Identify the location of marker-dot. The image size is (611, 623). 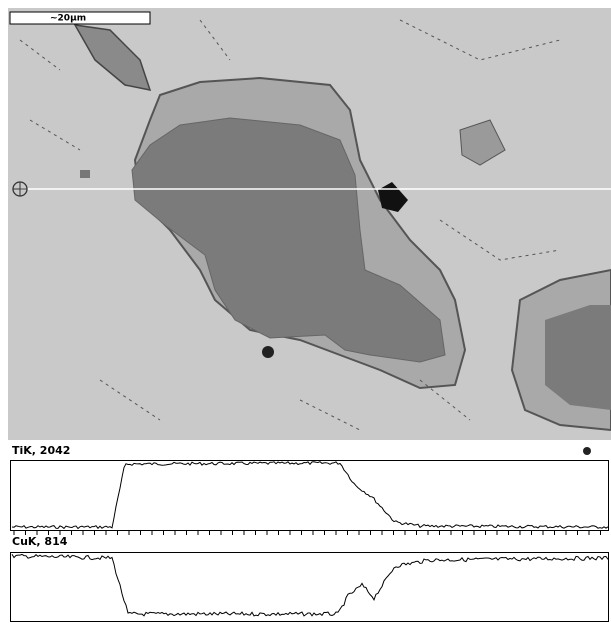
(587, 451).